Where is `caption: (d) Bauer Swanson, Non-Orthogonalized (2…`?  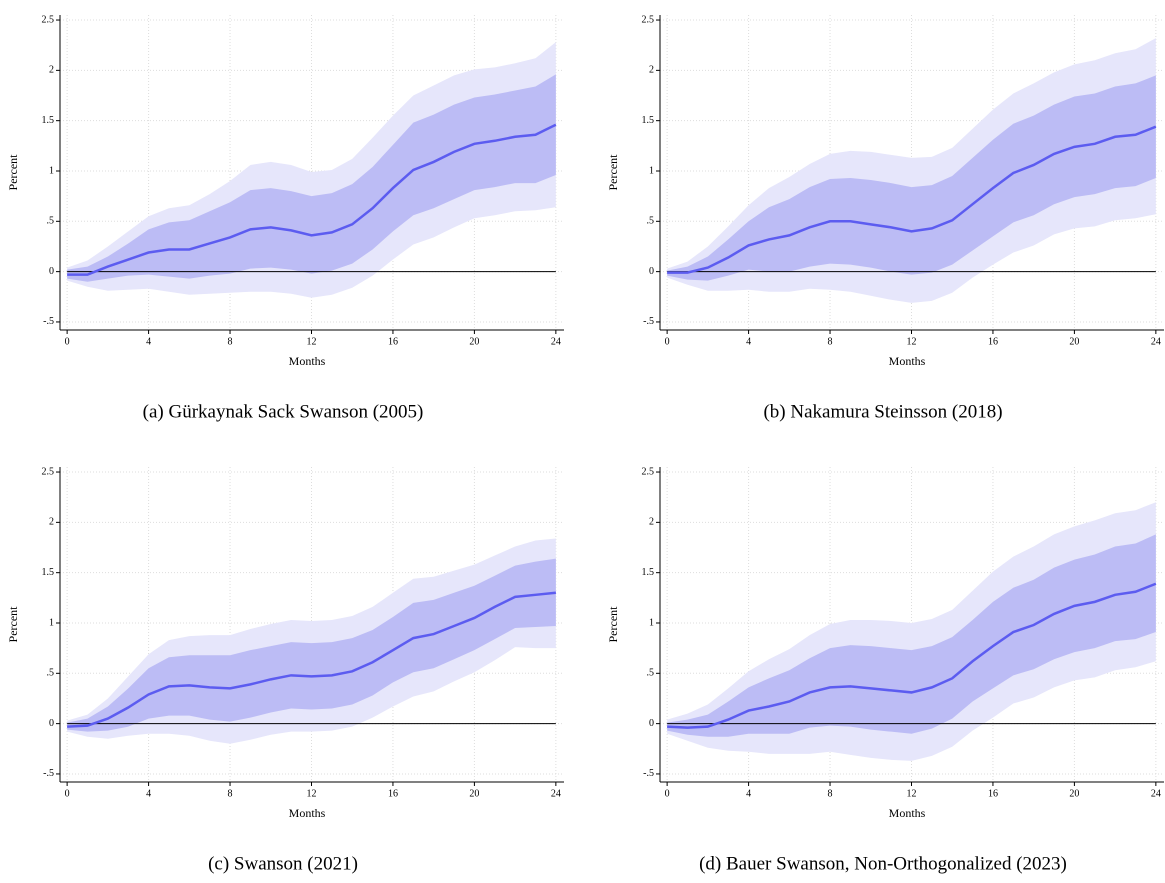 caption: (d) Bauer Swanson, Non-Orthogonalized (2… is located at coordinates (883, 863).